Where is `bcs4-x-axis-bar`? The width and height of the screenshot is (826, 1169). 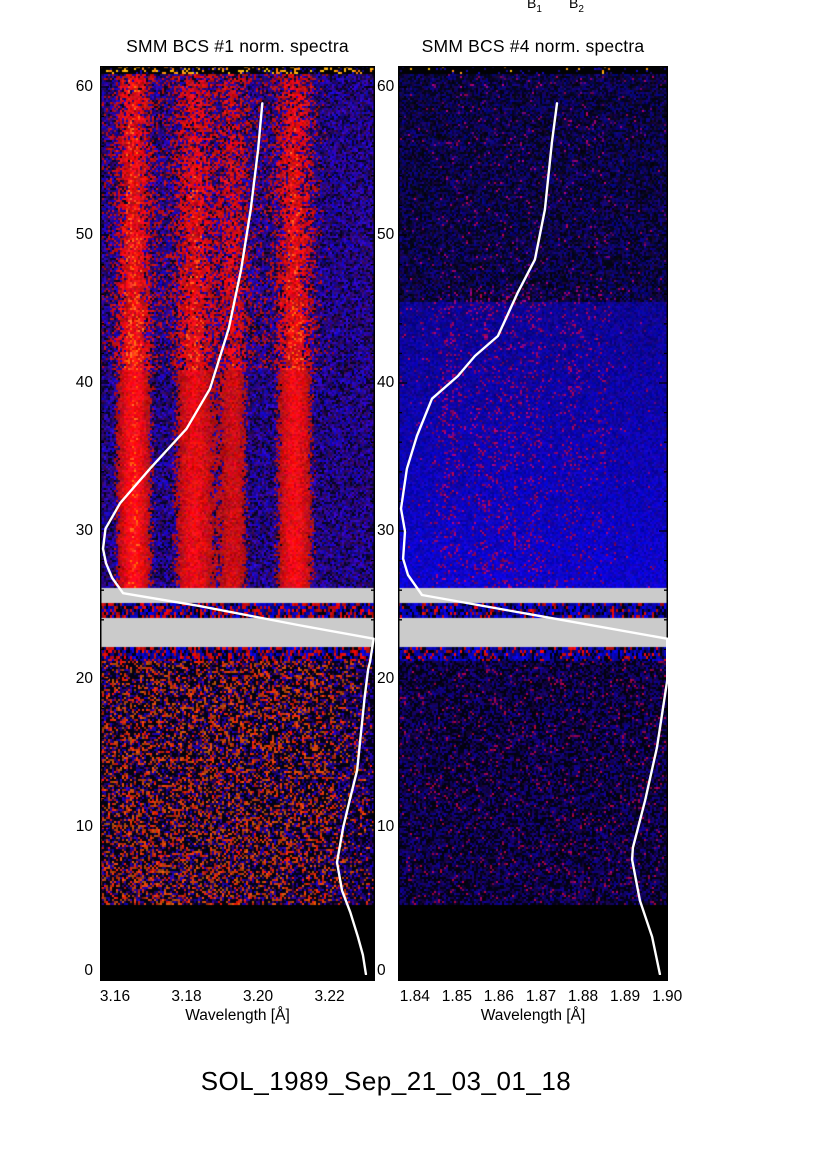 bcs4-x-axis-bar is located at coordinates (533, 978).